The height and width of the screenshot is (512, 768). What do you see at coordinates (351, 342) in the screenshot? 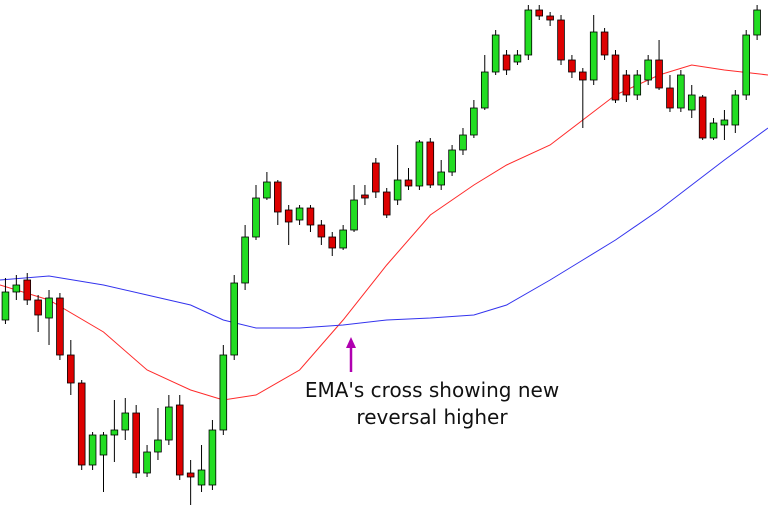
I see `arrow-head` at bounding box center [351, 342].